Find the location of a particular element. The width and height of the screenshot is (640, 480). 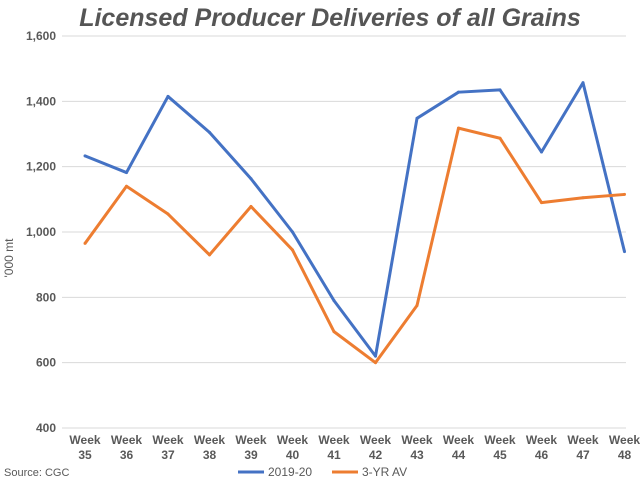

y-tick-label: 1,400 is located at coordinates (41, 101).